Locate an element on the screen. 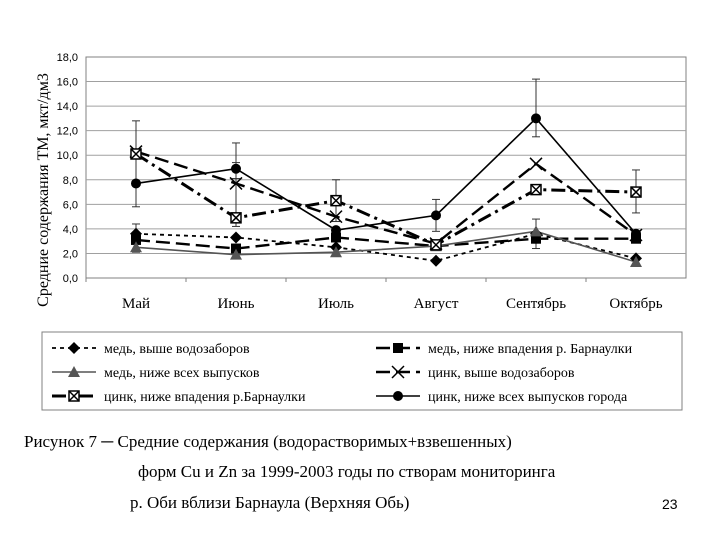 The height and width of the screenshot is (540, 720). y-tick-labels: 0,0 2,0 4,0 6,0 8,0 10,0 12,0 14,0 16,0 18,0 is located at coordinates (67, 168).